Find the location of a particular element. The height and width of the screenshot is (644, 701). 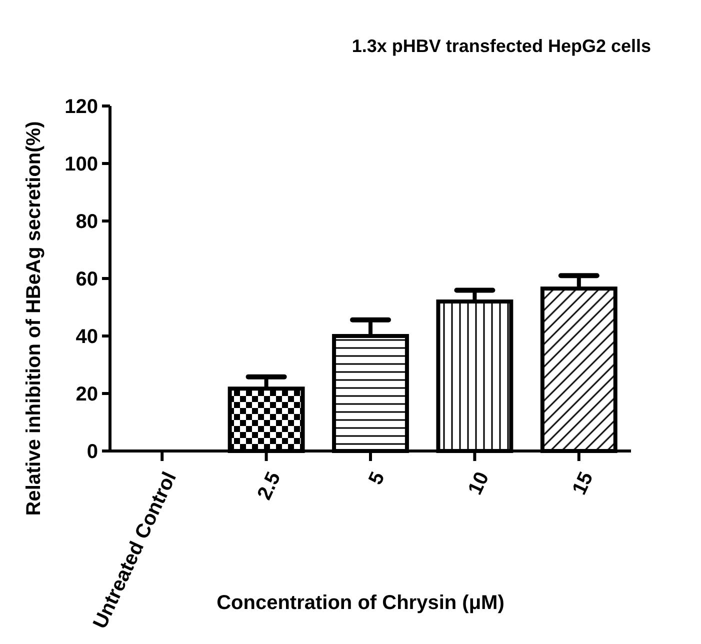

y-tick-label: 120 is located at coordinates (81, 107).